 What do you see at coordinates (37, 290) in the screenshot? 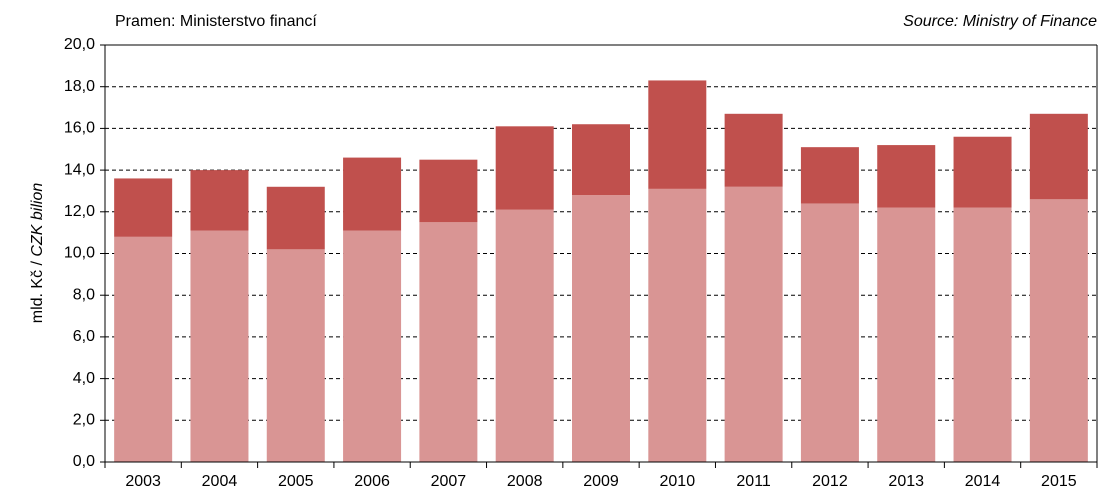
I see `y-axis-label-cs: mld. Kč /` at bounding box center [37, 290].